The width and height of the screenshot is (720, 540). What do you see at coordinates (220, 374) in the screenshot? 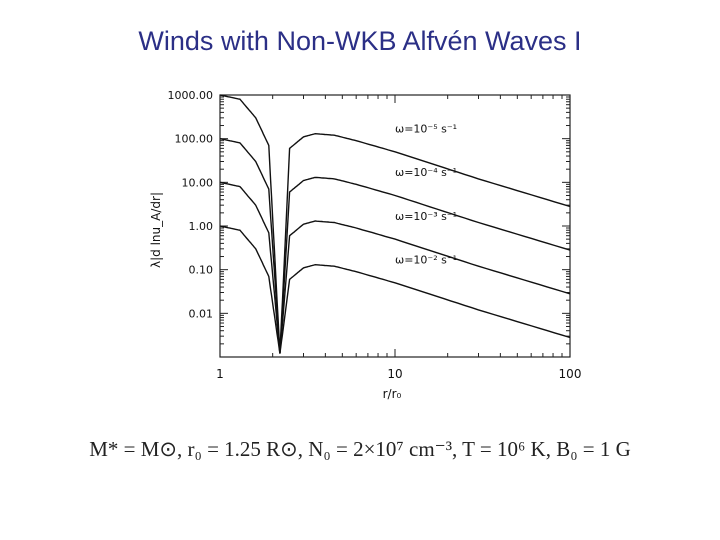
I see `x-tick-label: 1` at bounding box center [220, 374].